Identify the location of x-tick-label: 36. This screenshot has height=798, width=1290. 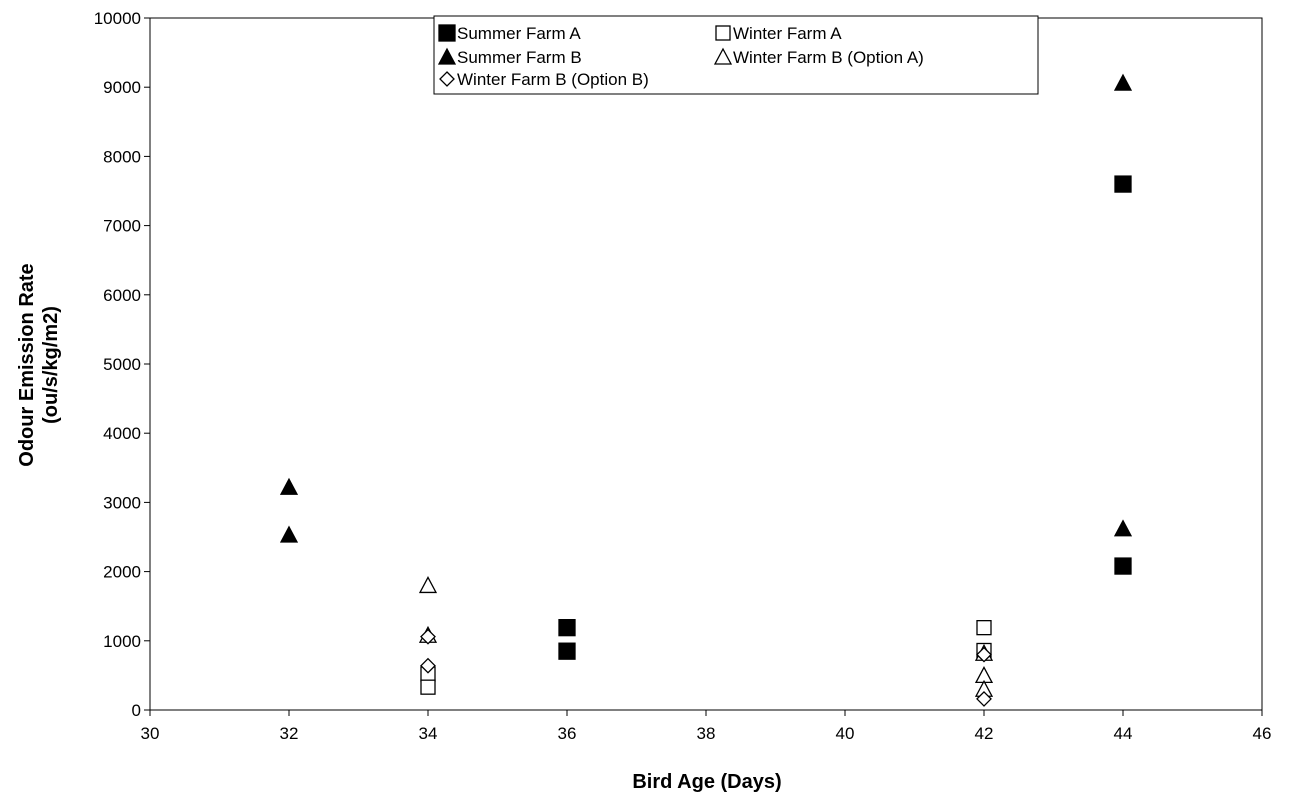
(567, 733).